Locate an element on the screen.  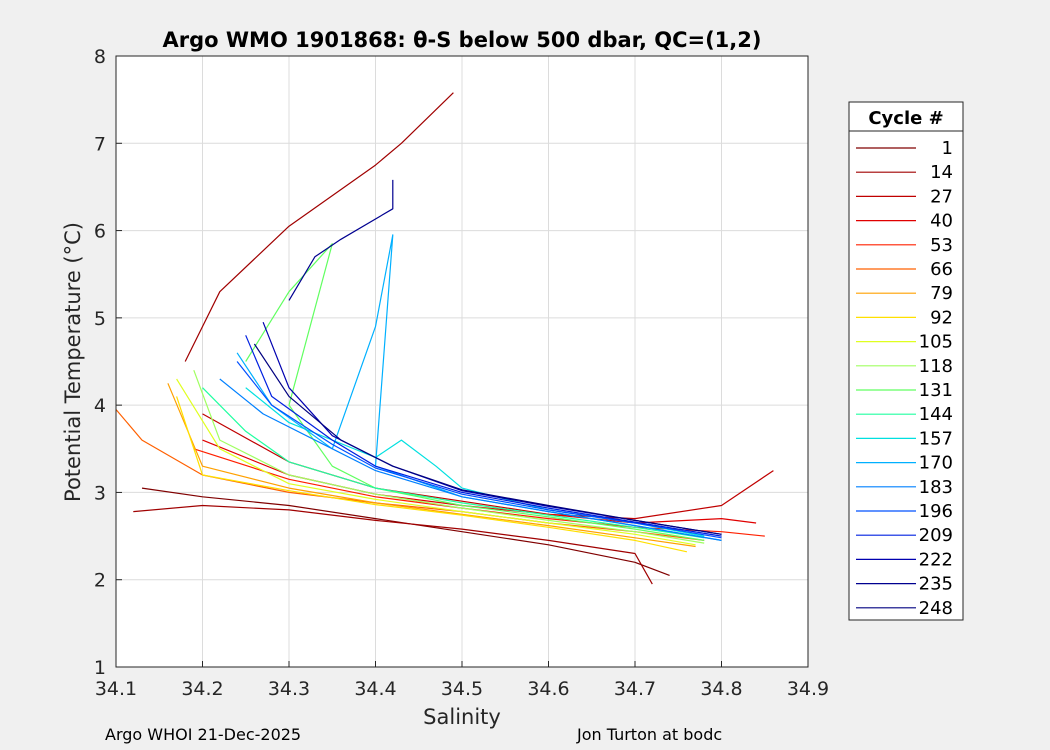
legend-label: 196 is located at coordinates (936, 511).